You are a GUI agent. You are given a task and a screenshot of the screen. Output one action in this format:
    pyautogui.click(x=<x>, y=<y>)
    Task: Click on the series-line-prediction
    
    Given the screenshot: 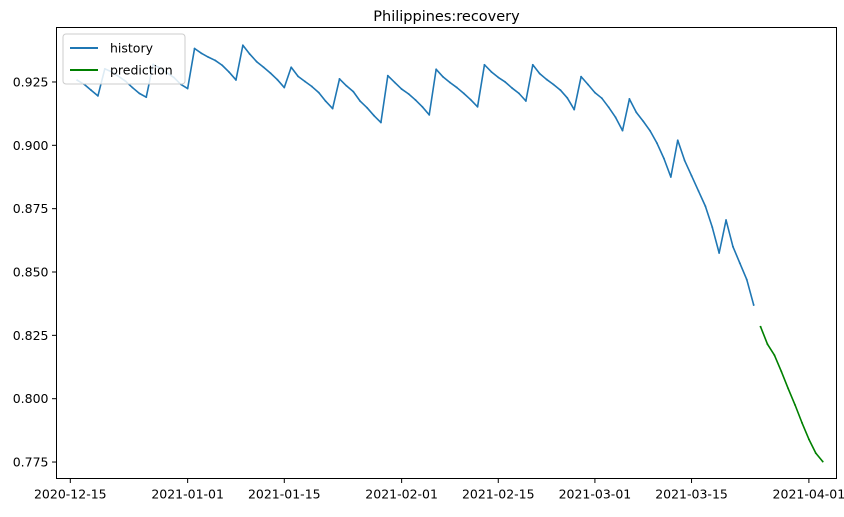 What is the action you would take?
    pyautogui.click(x=791, y=394)
    